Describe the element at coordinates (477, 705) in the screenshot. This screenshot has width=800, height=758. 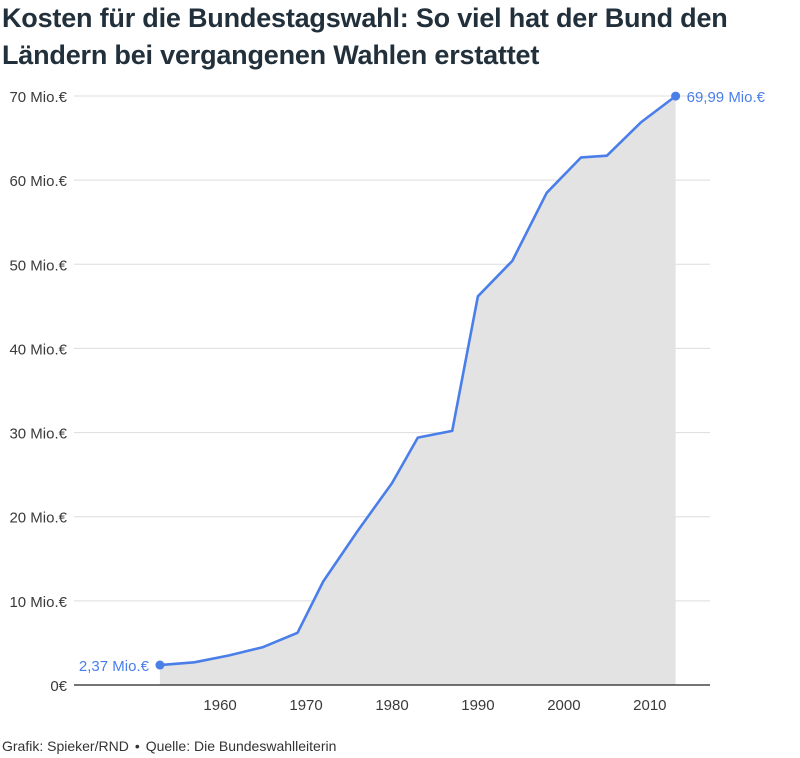
I see `x-tick-label: 1990` at that location.